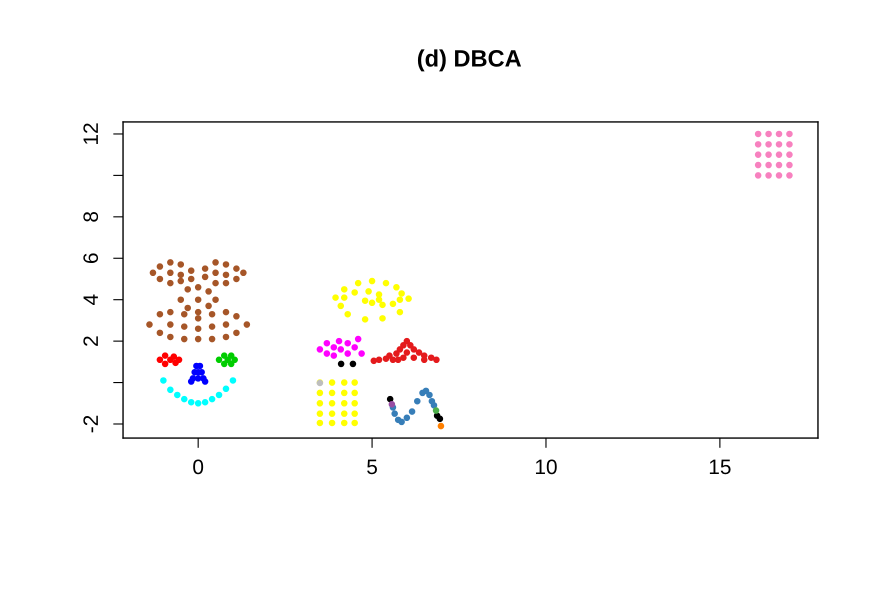 The width and height of the screenshot is (882, 592). What do you see at coordinates (90, 424) in the screenshot?
I see `y-tick-label: -2` at bounding box center [90, 424].